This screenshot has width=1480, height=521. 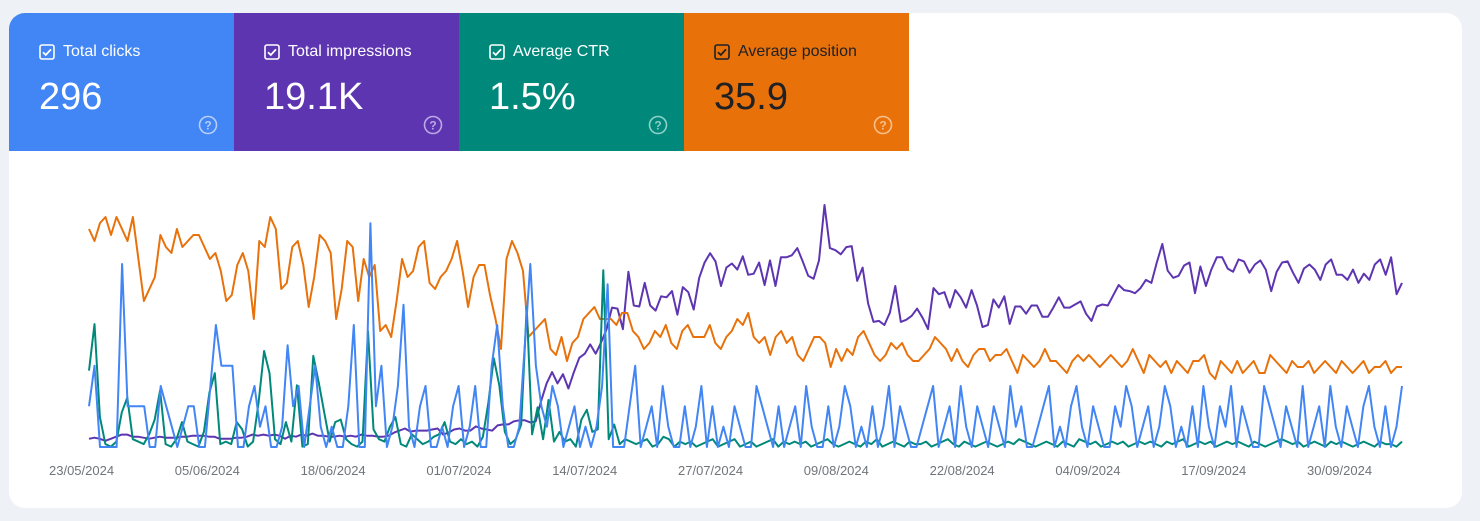 What do you see at coordinates (458, 470) in the screenshot?
I see `x-tick-label: 01/07/2024` at bounding box center [458, 470].